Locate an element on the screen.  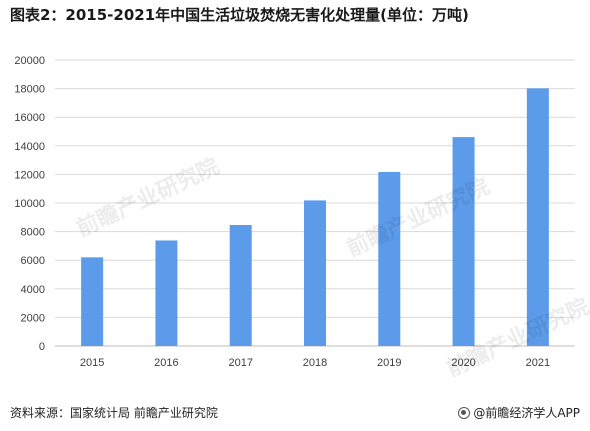
bar-2021 is located at coordinates (537, 217).